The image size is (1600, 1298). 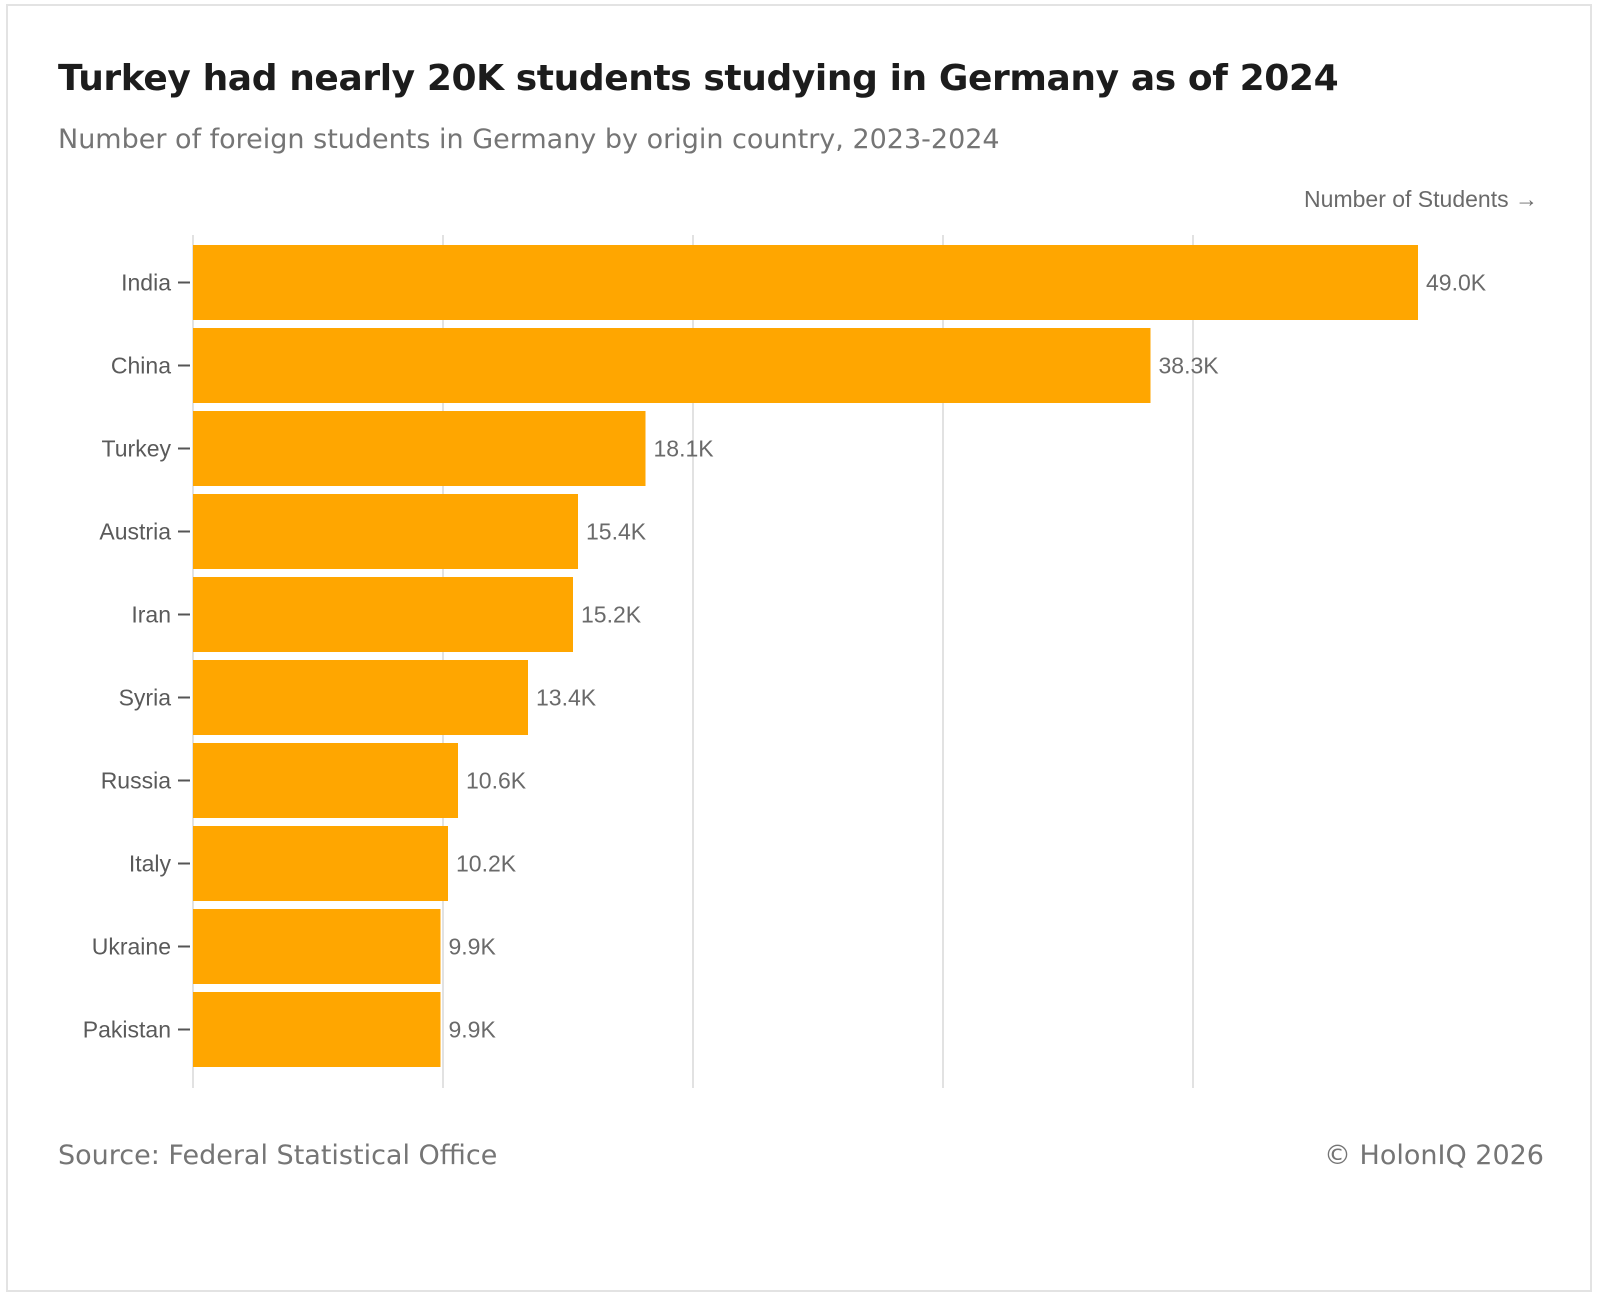 What do you see at coordinates (486, 864) in the screenshot?
I see `value-label: 10.2K` at bounding box center [486, 864].